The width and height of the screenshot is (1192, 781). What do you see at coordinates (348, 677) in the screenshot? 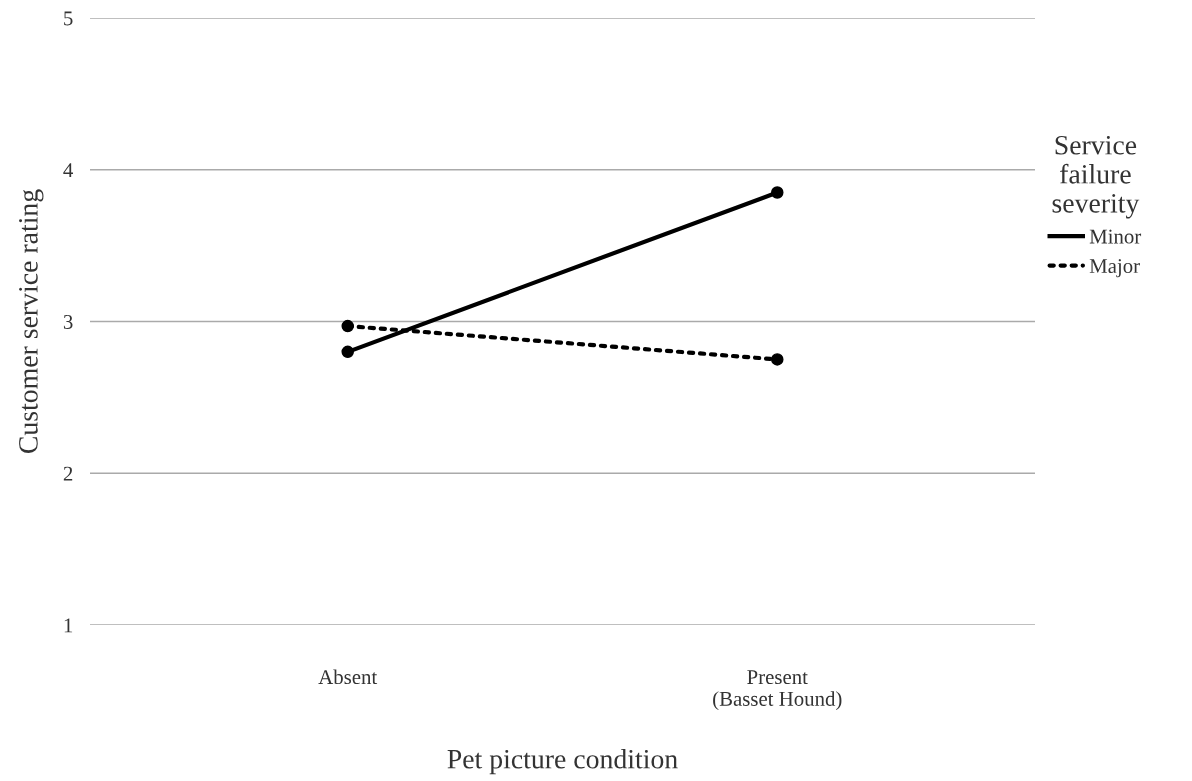
I see `x-tick-label: Absent` at bounding box center [348, 677].